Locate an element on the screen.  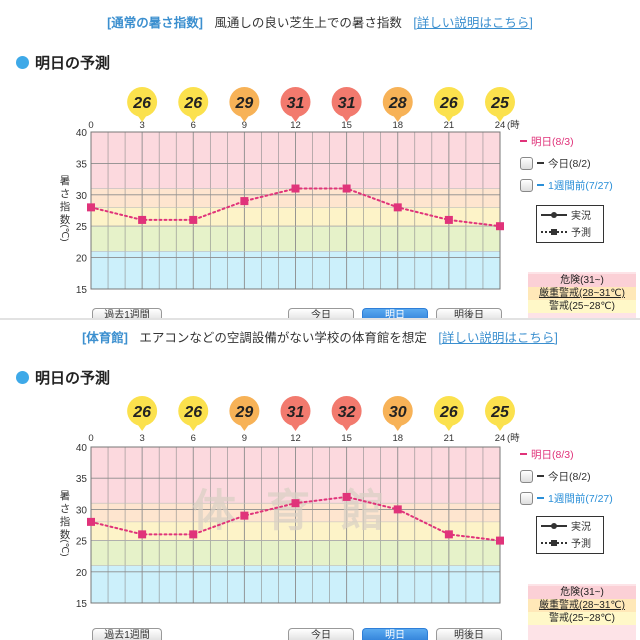
x-tick-label: 21 is located at coordinates (449, 125).